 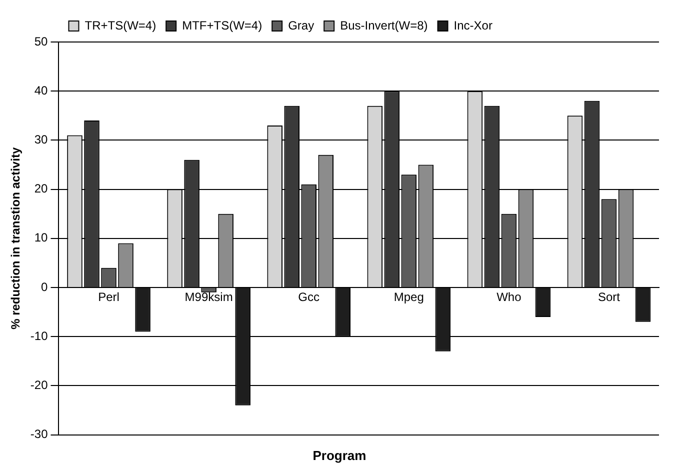 I want to click on y-tick-label: 50, so click(x=41, y=41).